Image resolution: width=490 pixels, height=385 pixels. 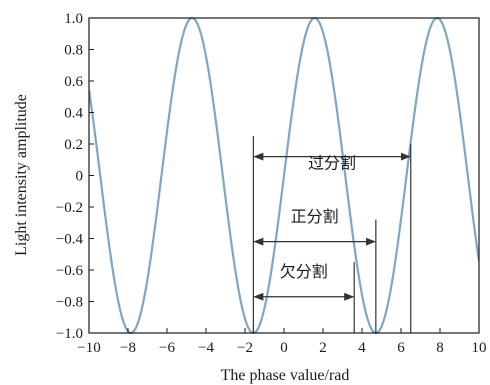 What do you see at coordinates (73, 19) in the screenshot?
I see `y-tick-label: 1.0` at bounding box center [73, 19].